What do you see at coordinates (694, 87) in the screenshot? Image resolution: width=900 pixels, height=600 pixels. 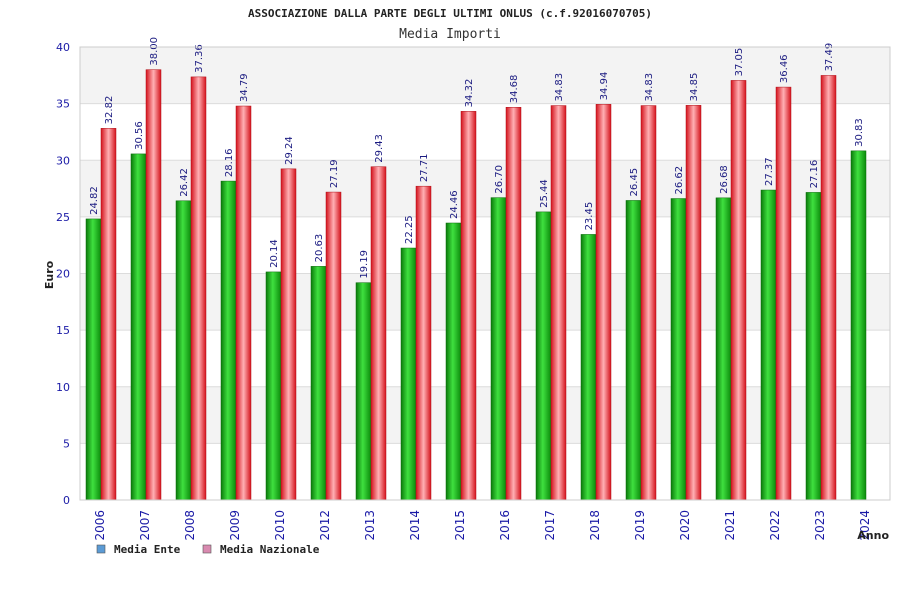 I see `data-label: 34.85` at bounding box center [694, 87].